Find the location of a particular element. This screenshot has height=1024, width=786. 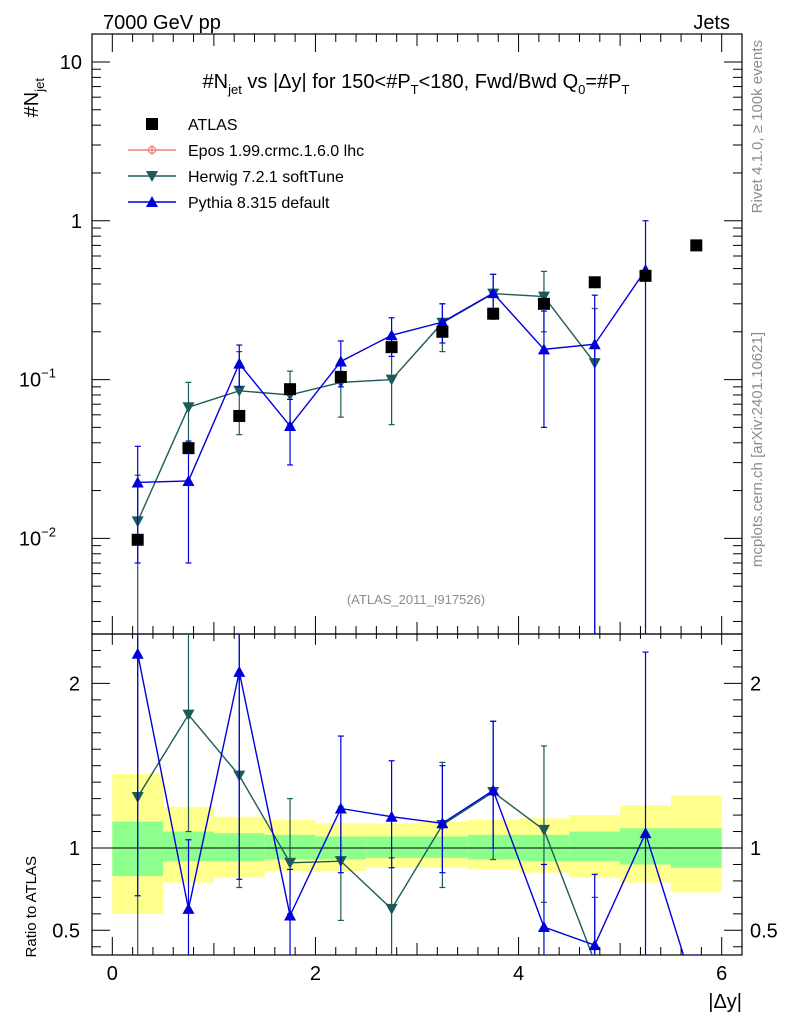

legend-label-herwig: Herwig 7.2.1 softTune is located at coordinates (266, 177).